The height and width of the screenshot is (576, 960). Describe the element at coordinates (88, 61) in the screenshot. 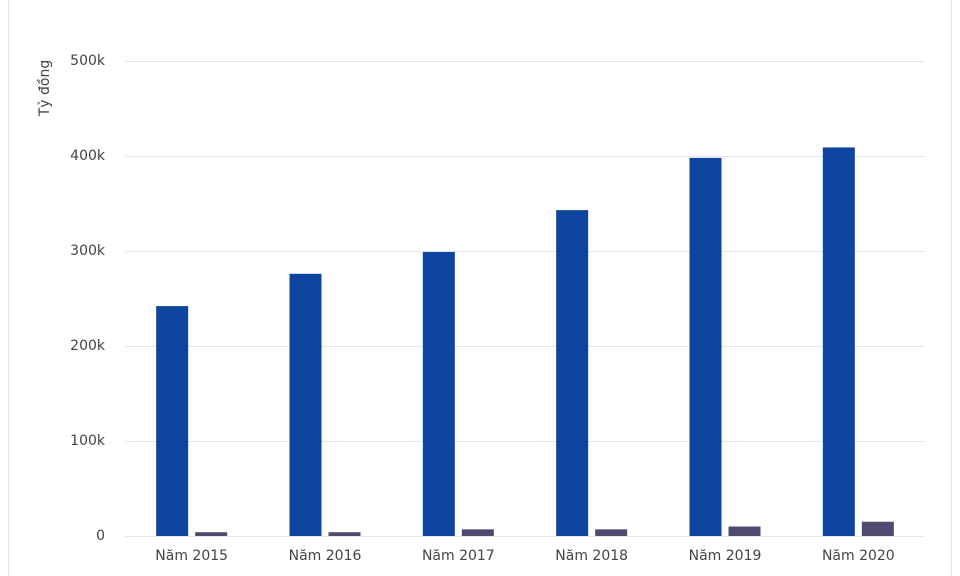

I see `y-tick-label: 500k` at that location.